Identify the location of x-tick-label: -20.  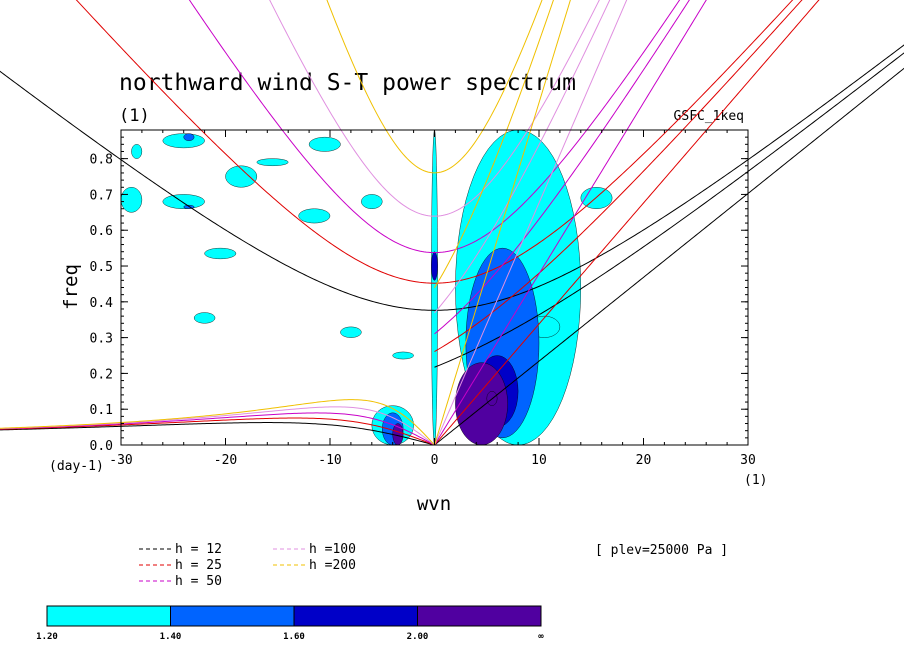
(225, 460).